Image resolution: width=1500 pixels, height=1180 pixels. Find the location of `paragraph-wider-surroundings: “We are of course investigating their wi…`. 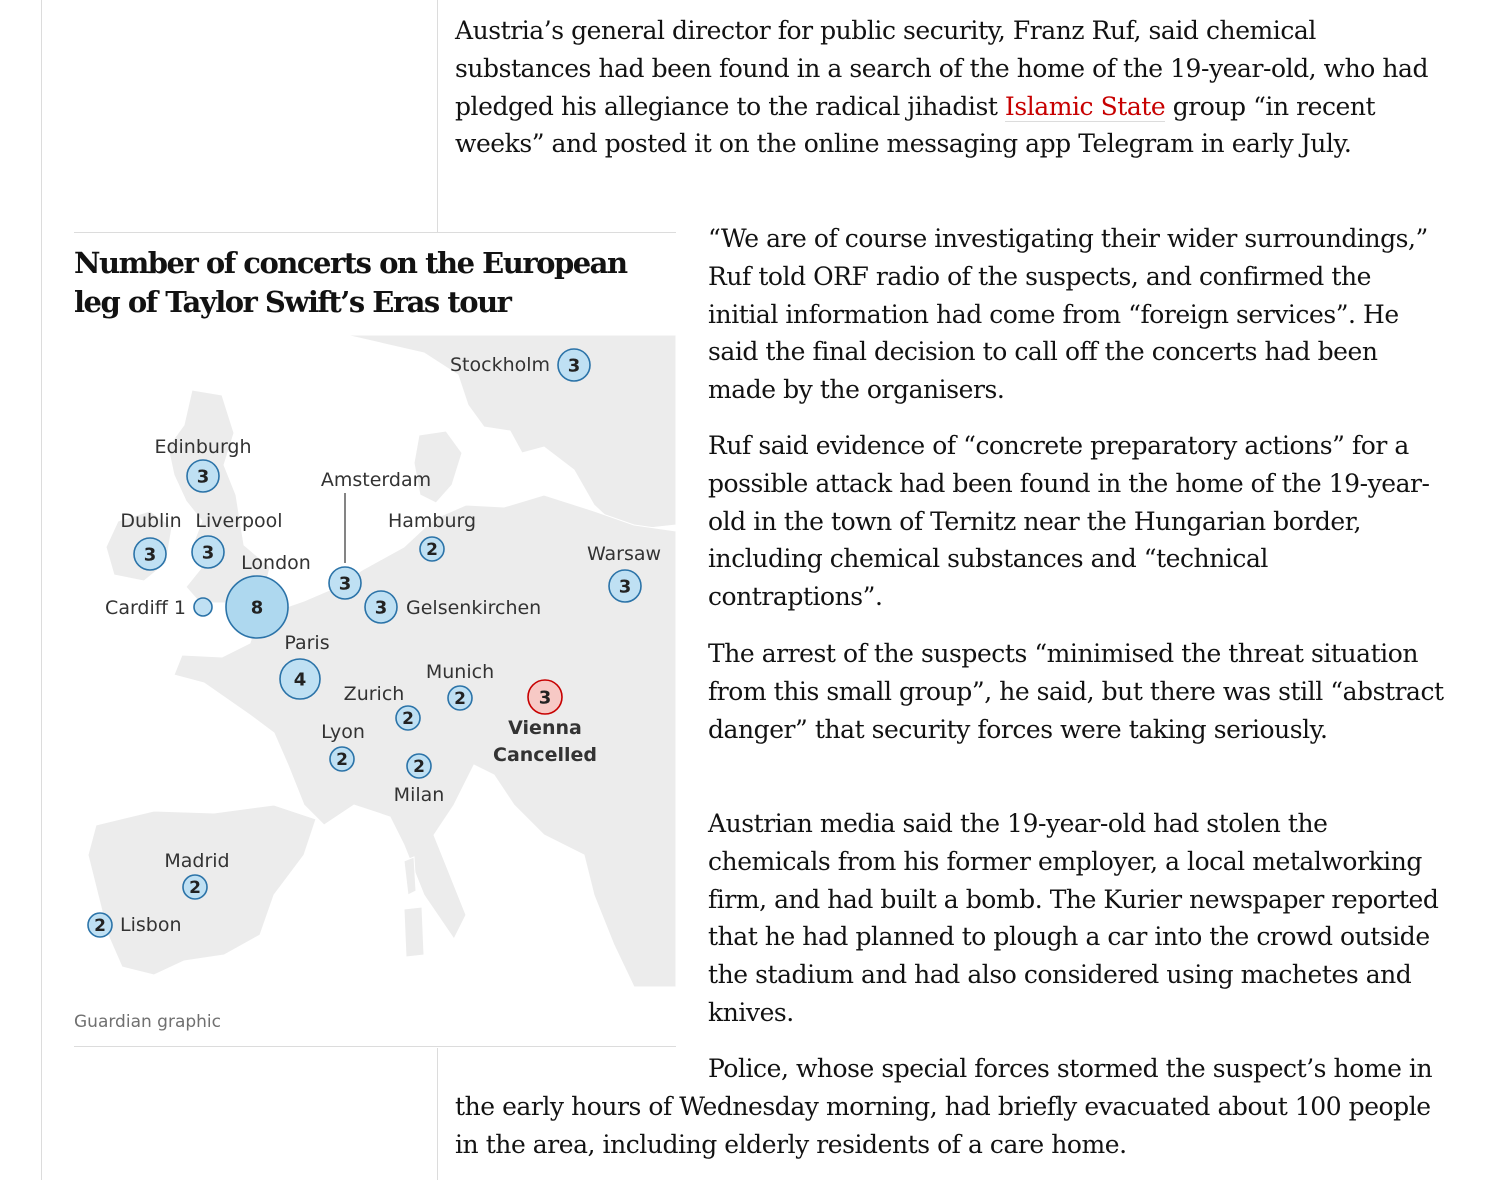

paragraph-wider-surroundings: “We are of course investigating their wi… is located at coordinates (1068, 314).